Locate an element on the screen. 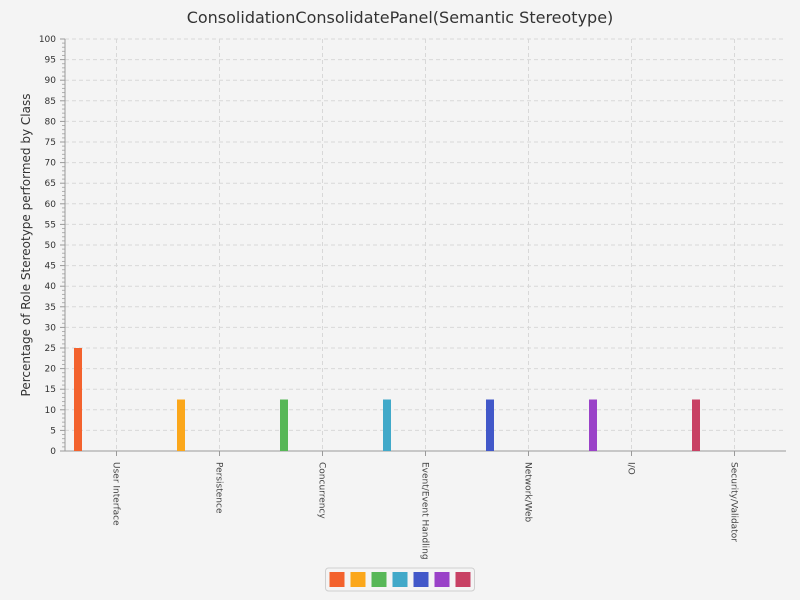  y-tick-label: 25 is located at coordinates (50, 349).